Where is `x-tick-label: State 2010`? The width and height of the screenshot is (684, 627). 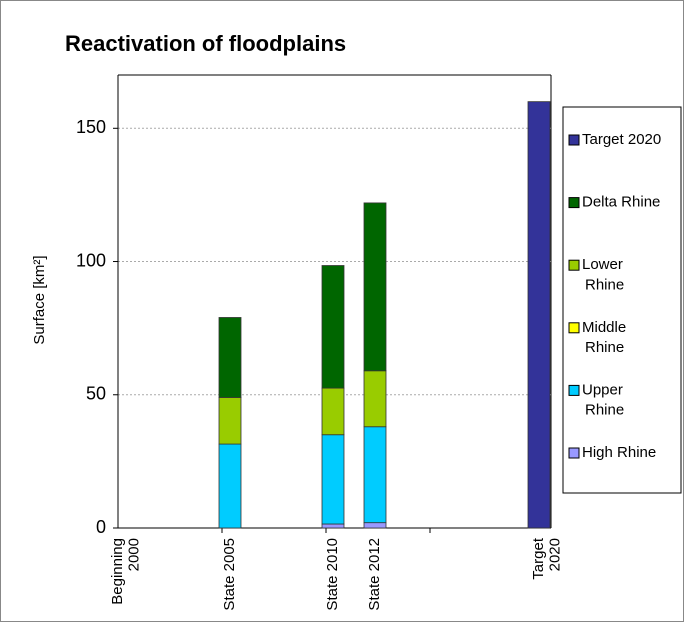 x-tick-label: State 2010 is located at coordinates (332, 574).